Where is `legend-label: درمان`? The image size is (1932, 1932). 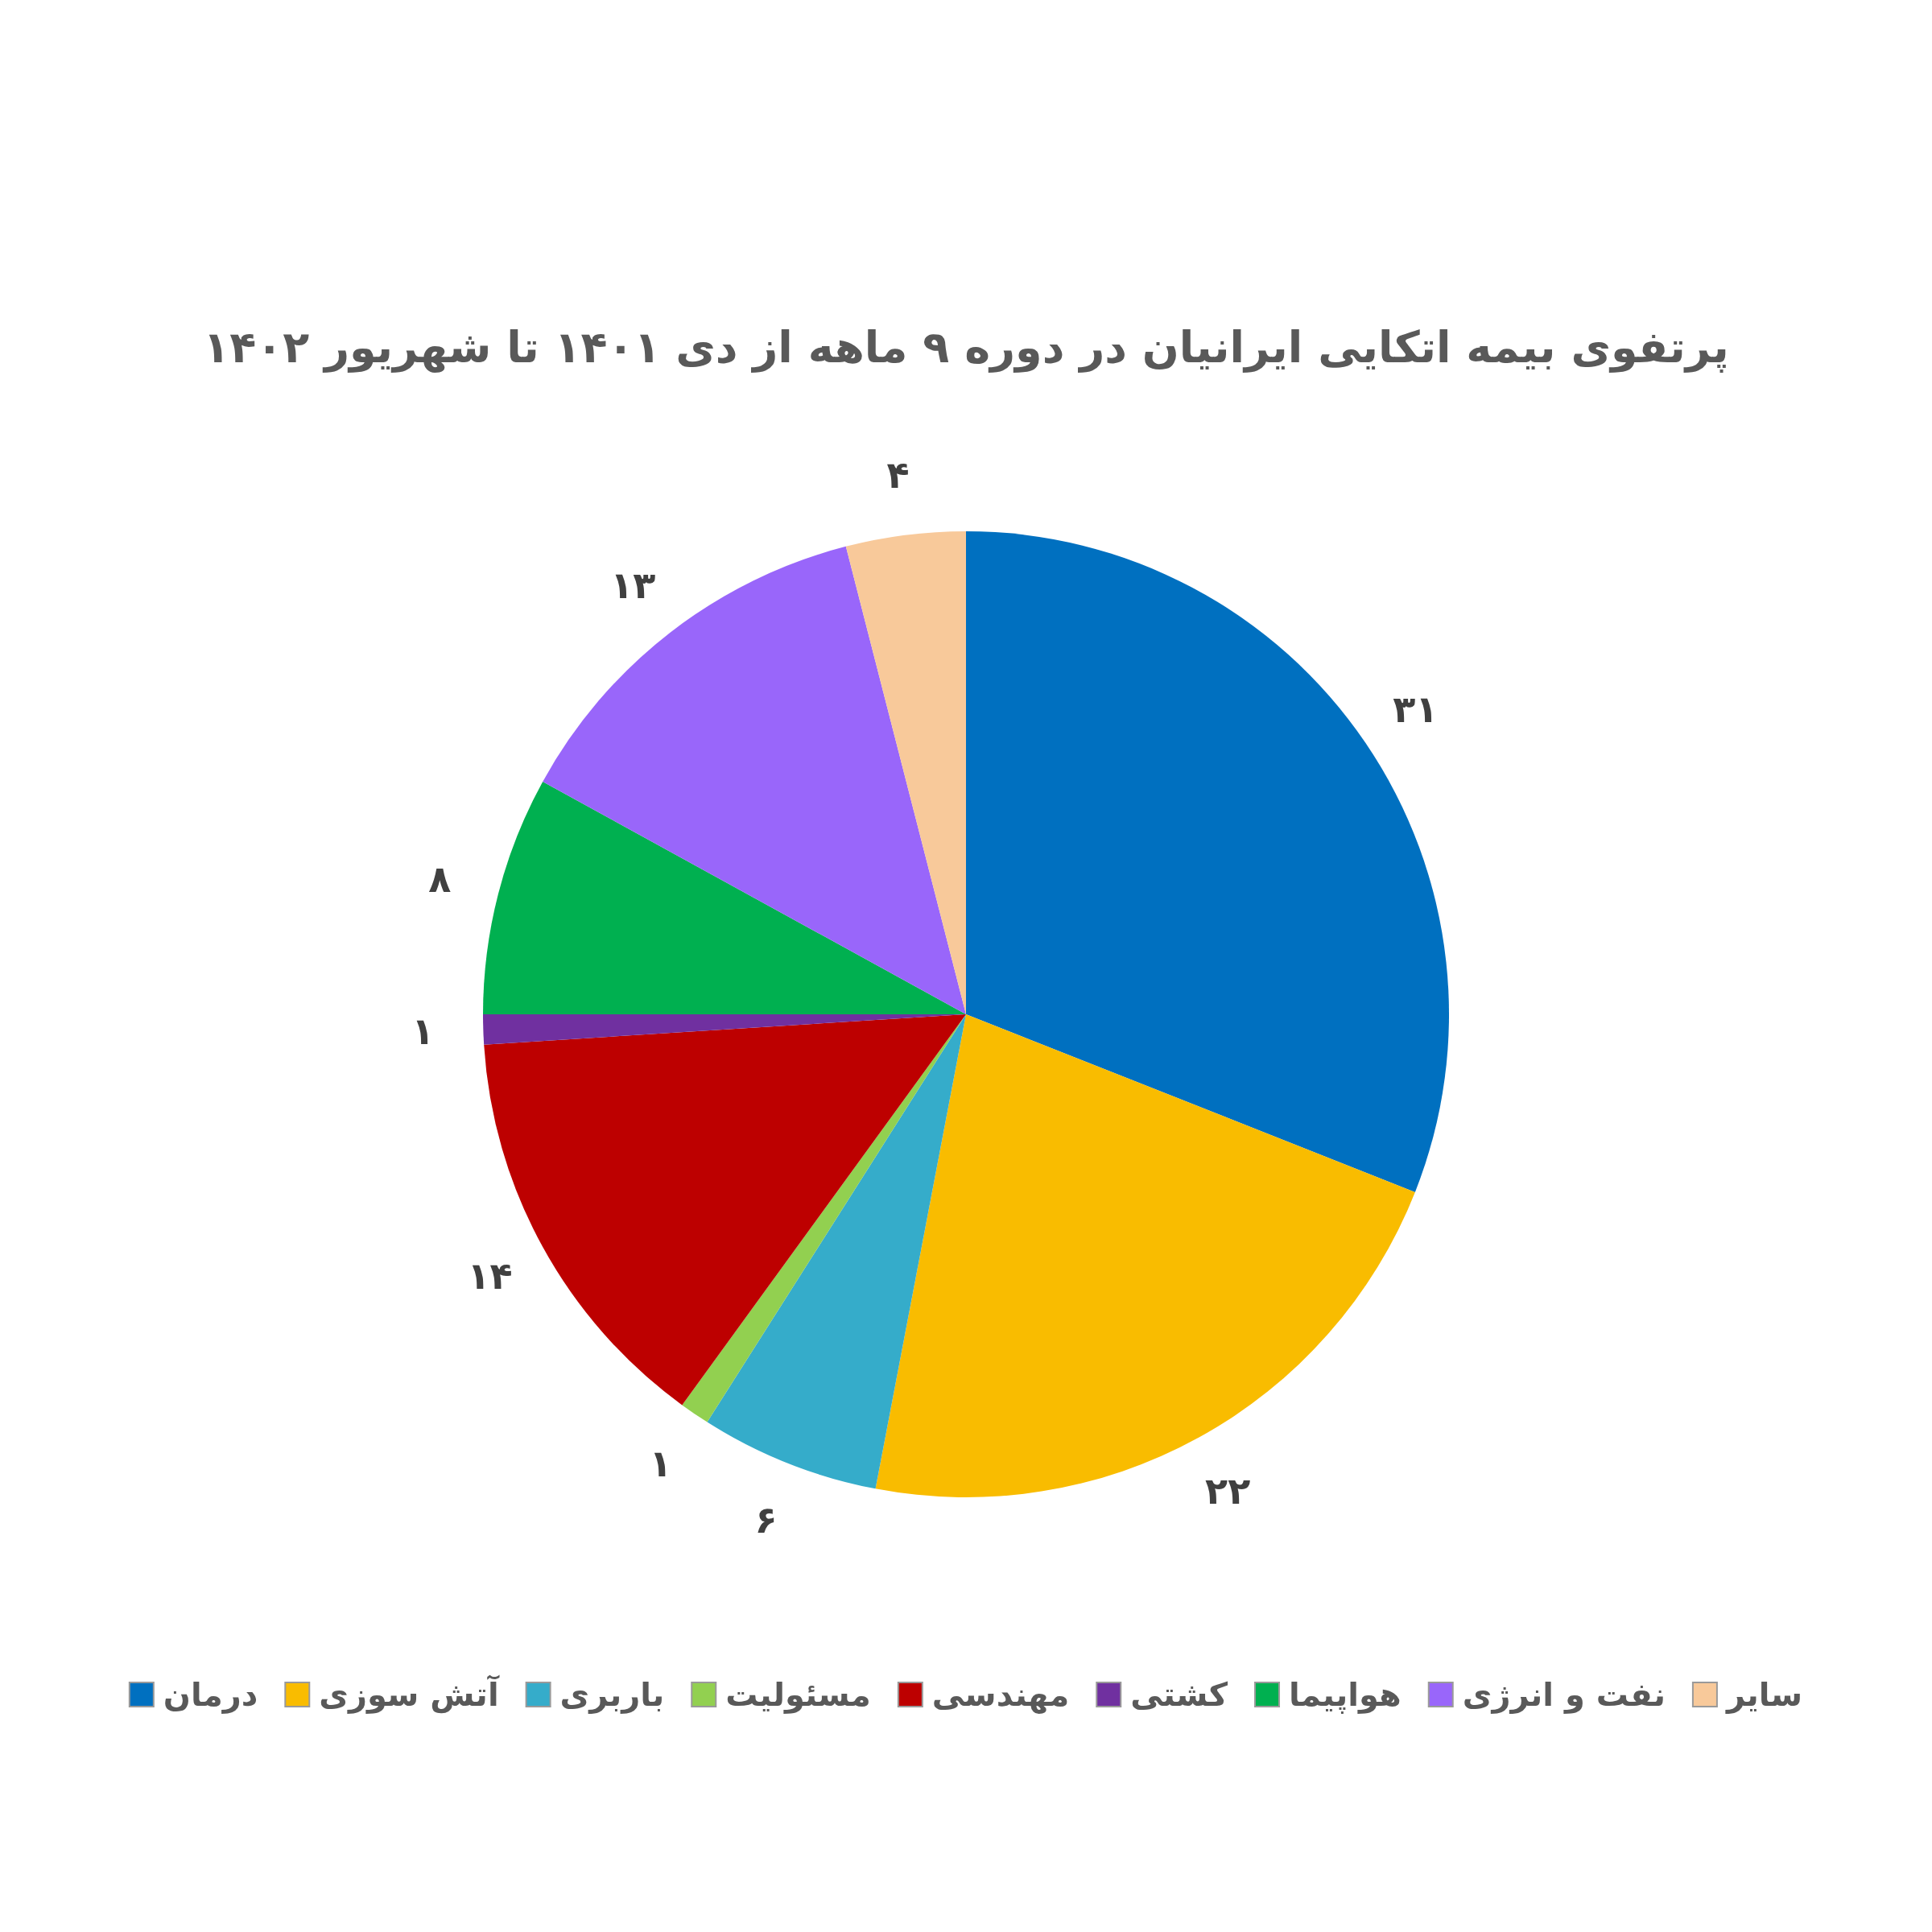
legend-label: درمان is located at coordinates (211, 1695).